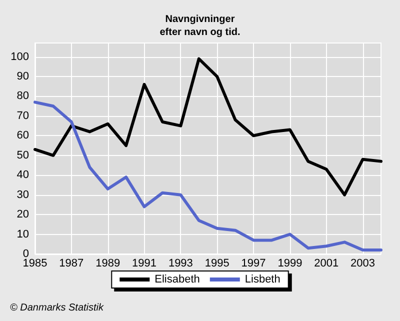 The width and height of the screenshot is (400, 321). What do you see at coordinates (71, 264) in the screenshot?
I see `x-tick-label: 1987` at bounding box center [71, 264].